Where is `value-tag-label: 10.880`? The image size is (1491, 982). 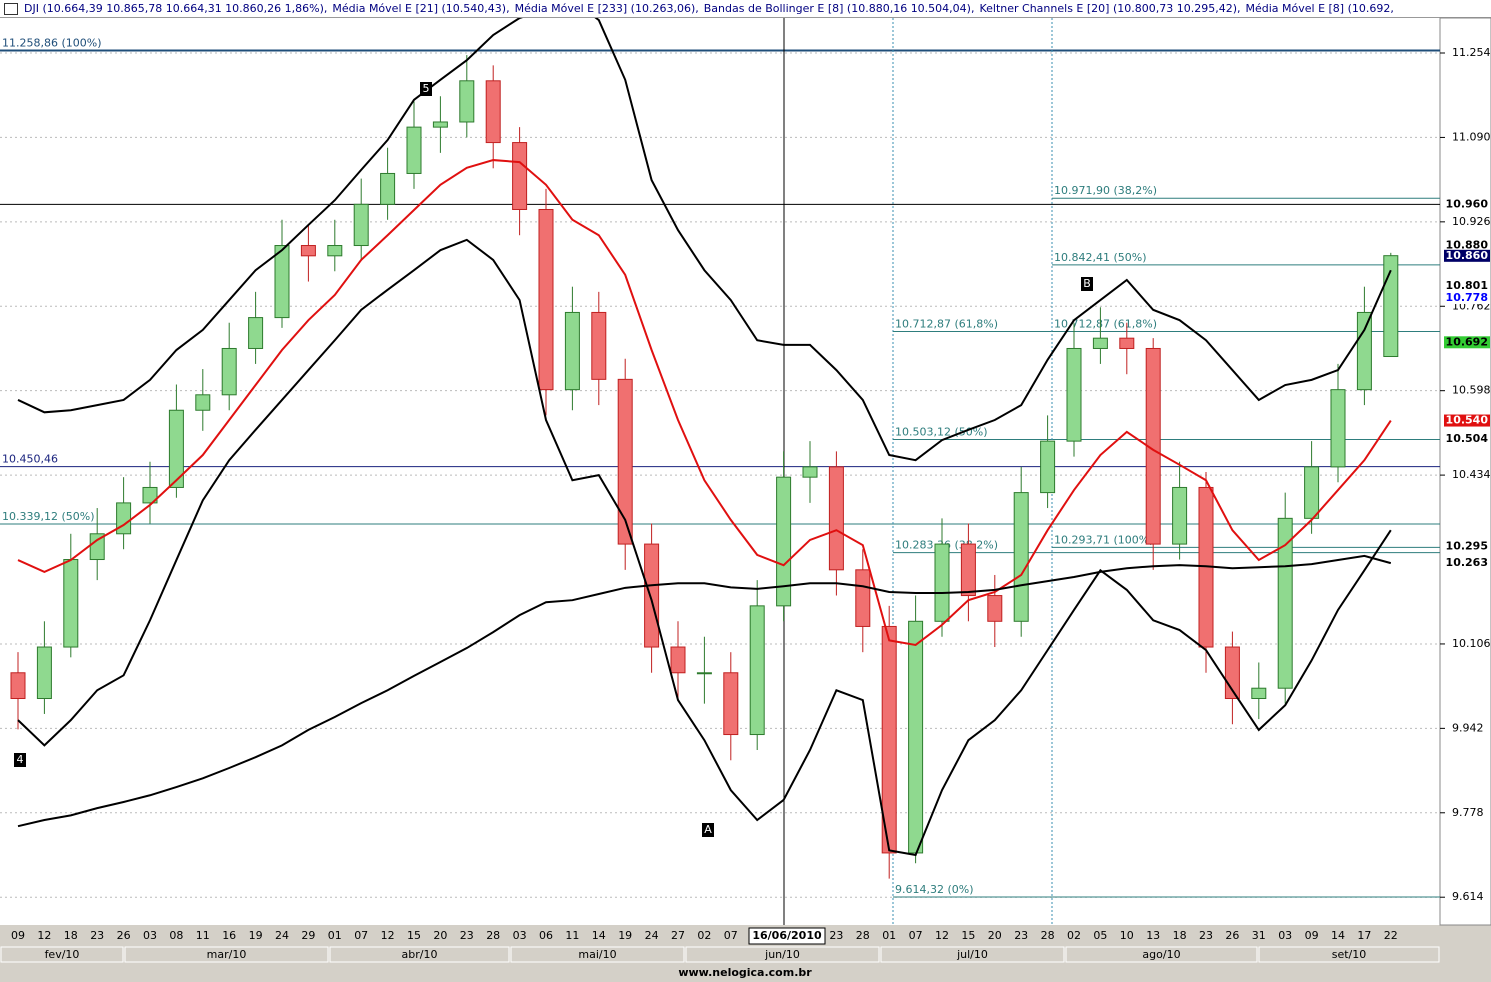 value-tag-label: 10.880 is located at coordinates (1467, 245).